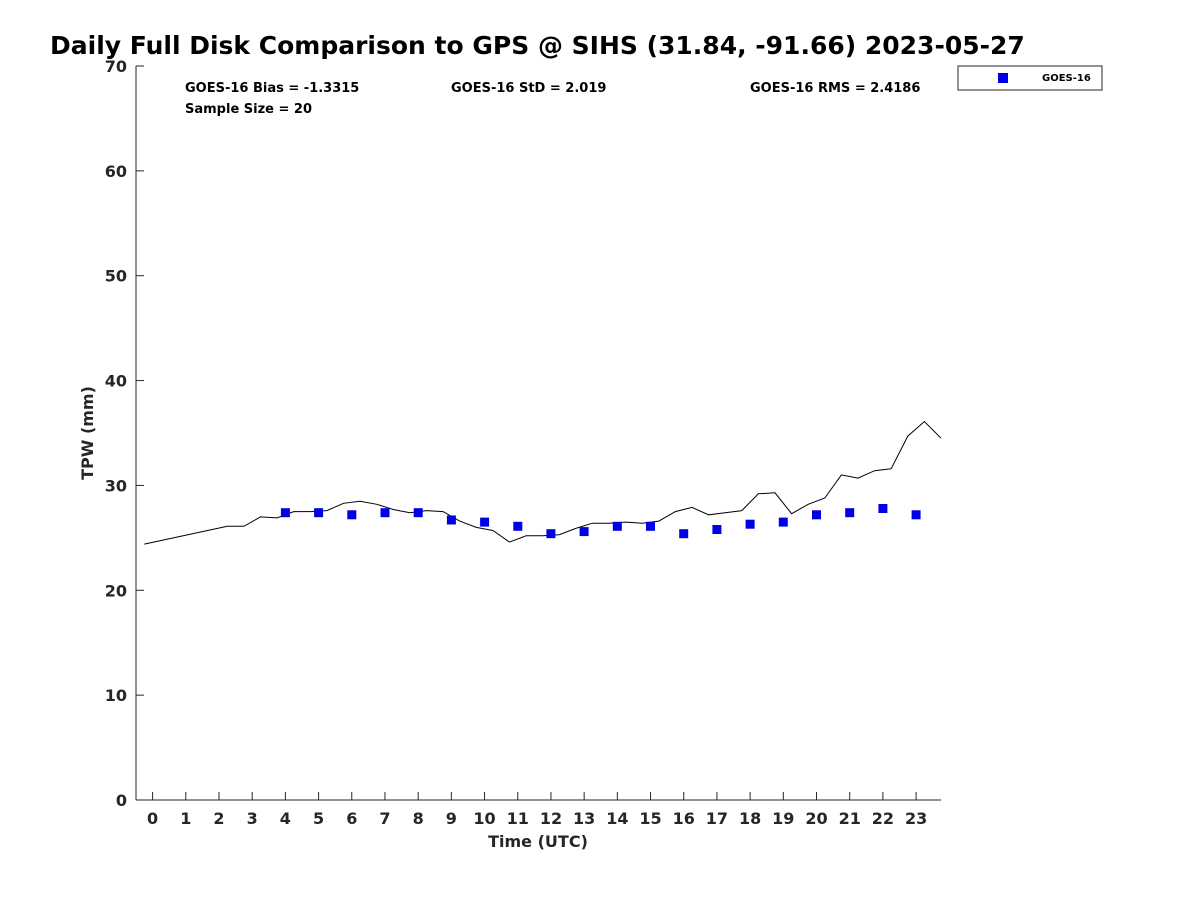 This screenshot has height=900, width=1200. I want to click on x-ticks: 0 1 2 3 4 5 6 7 8 9 10 11 12 13 14 15 16 17 18 19 20 21 22 23, so click(537, 810).